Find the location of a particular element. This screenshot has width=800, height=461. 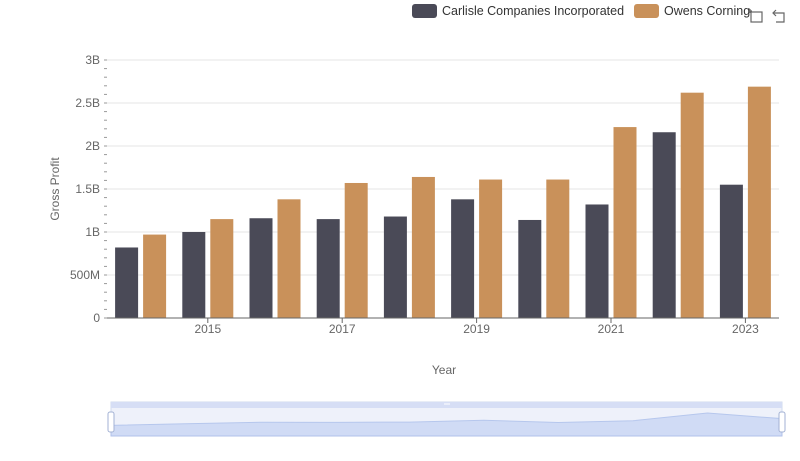

y-tick-label: 1B is located at coordinates (92, 232).